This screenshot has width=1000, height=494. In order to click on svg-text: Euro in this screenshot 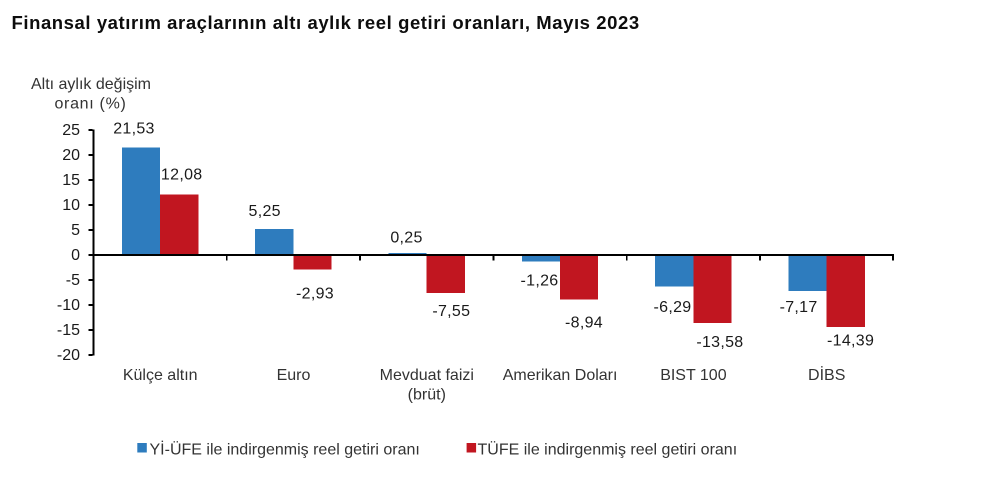, I will do `click(294, 375)`.